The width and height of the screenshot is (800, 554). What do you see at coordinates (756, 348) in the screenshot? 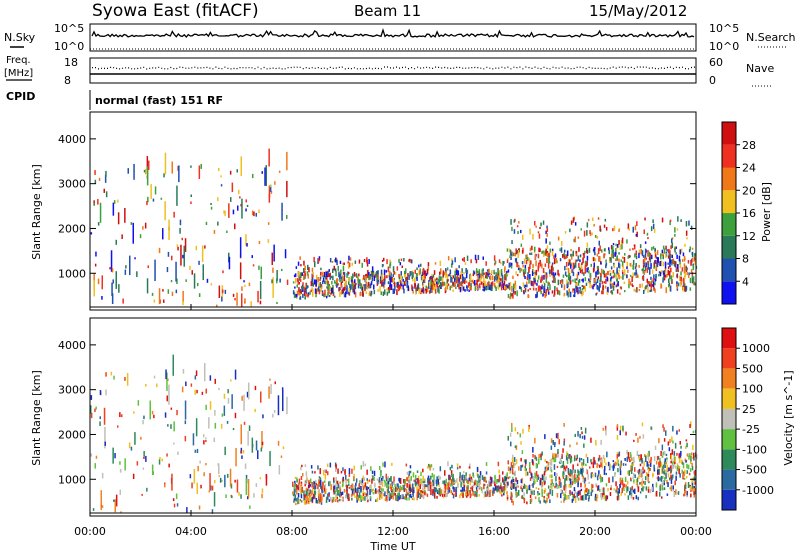
I see `colorbar-tick-label: 1000` at bounding box center [756, 348].